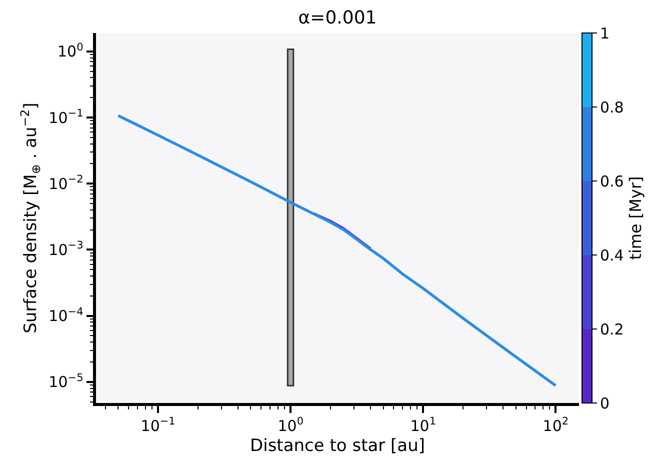 The height and width of the screenshot is (470, 663). Describe the element at coordinates (291, 425) in the screenshot. I see `x-tick-label: 10$^{0}$` at that location.